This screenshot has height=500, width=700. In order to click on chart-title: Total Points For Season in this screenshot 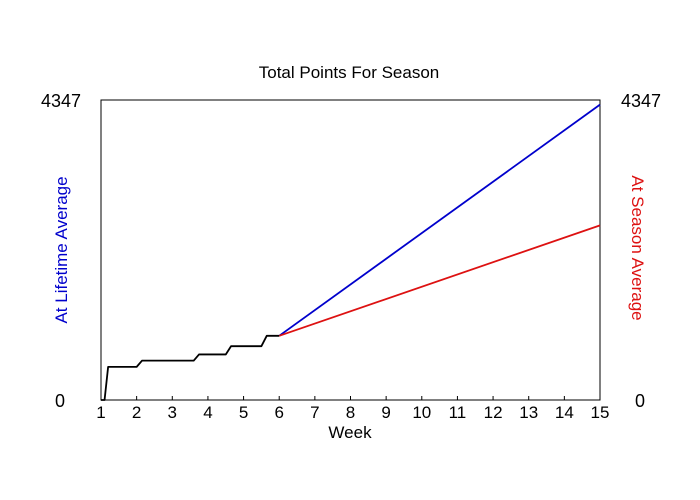, I will do `click(349, 72)`.